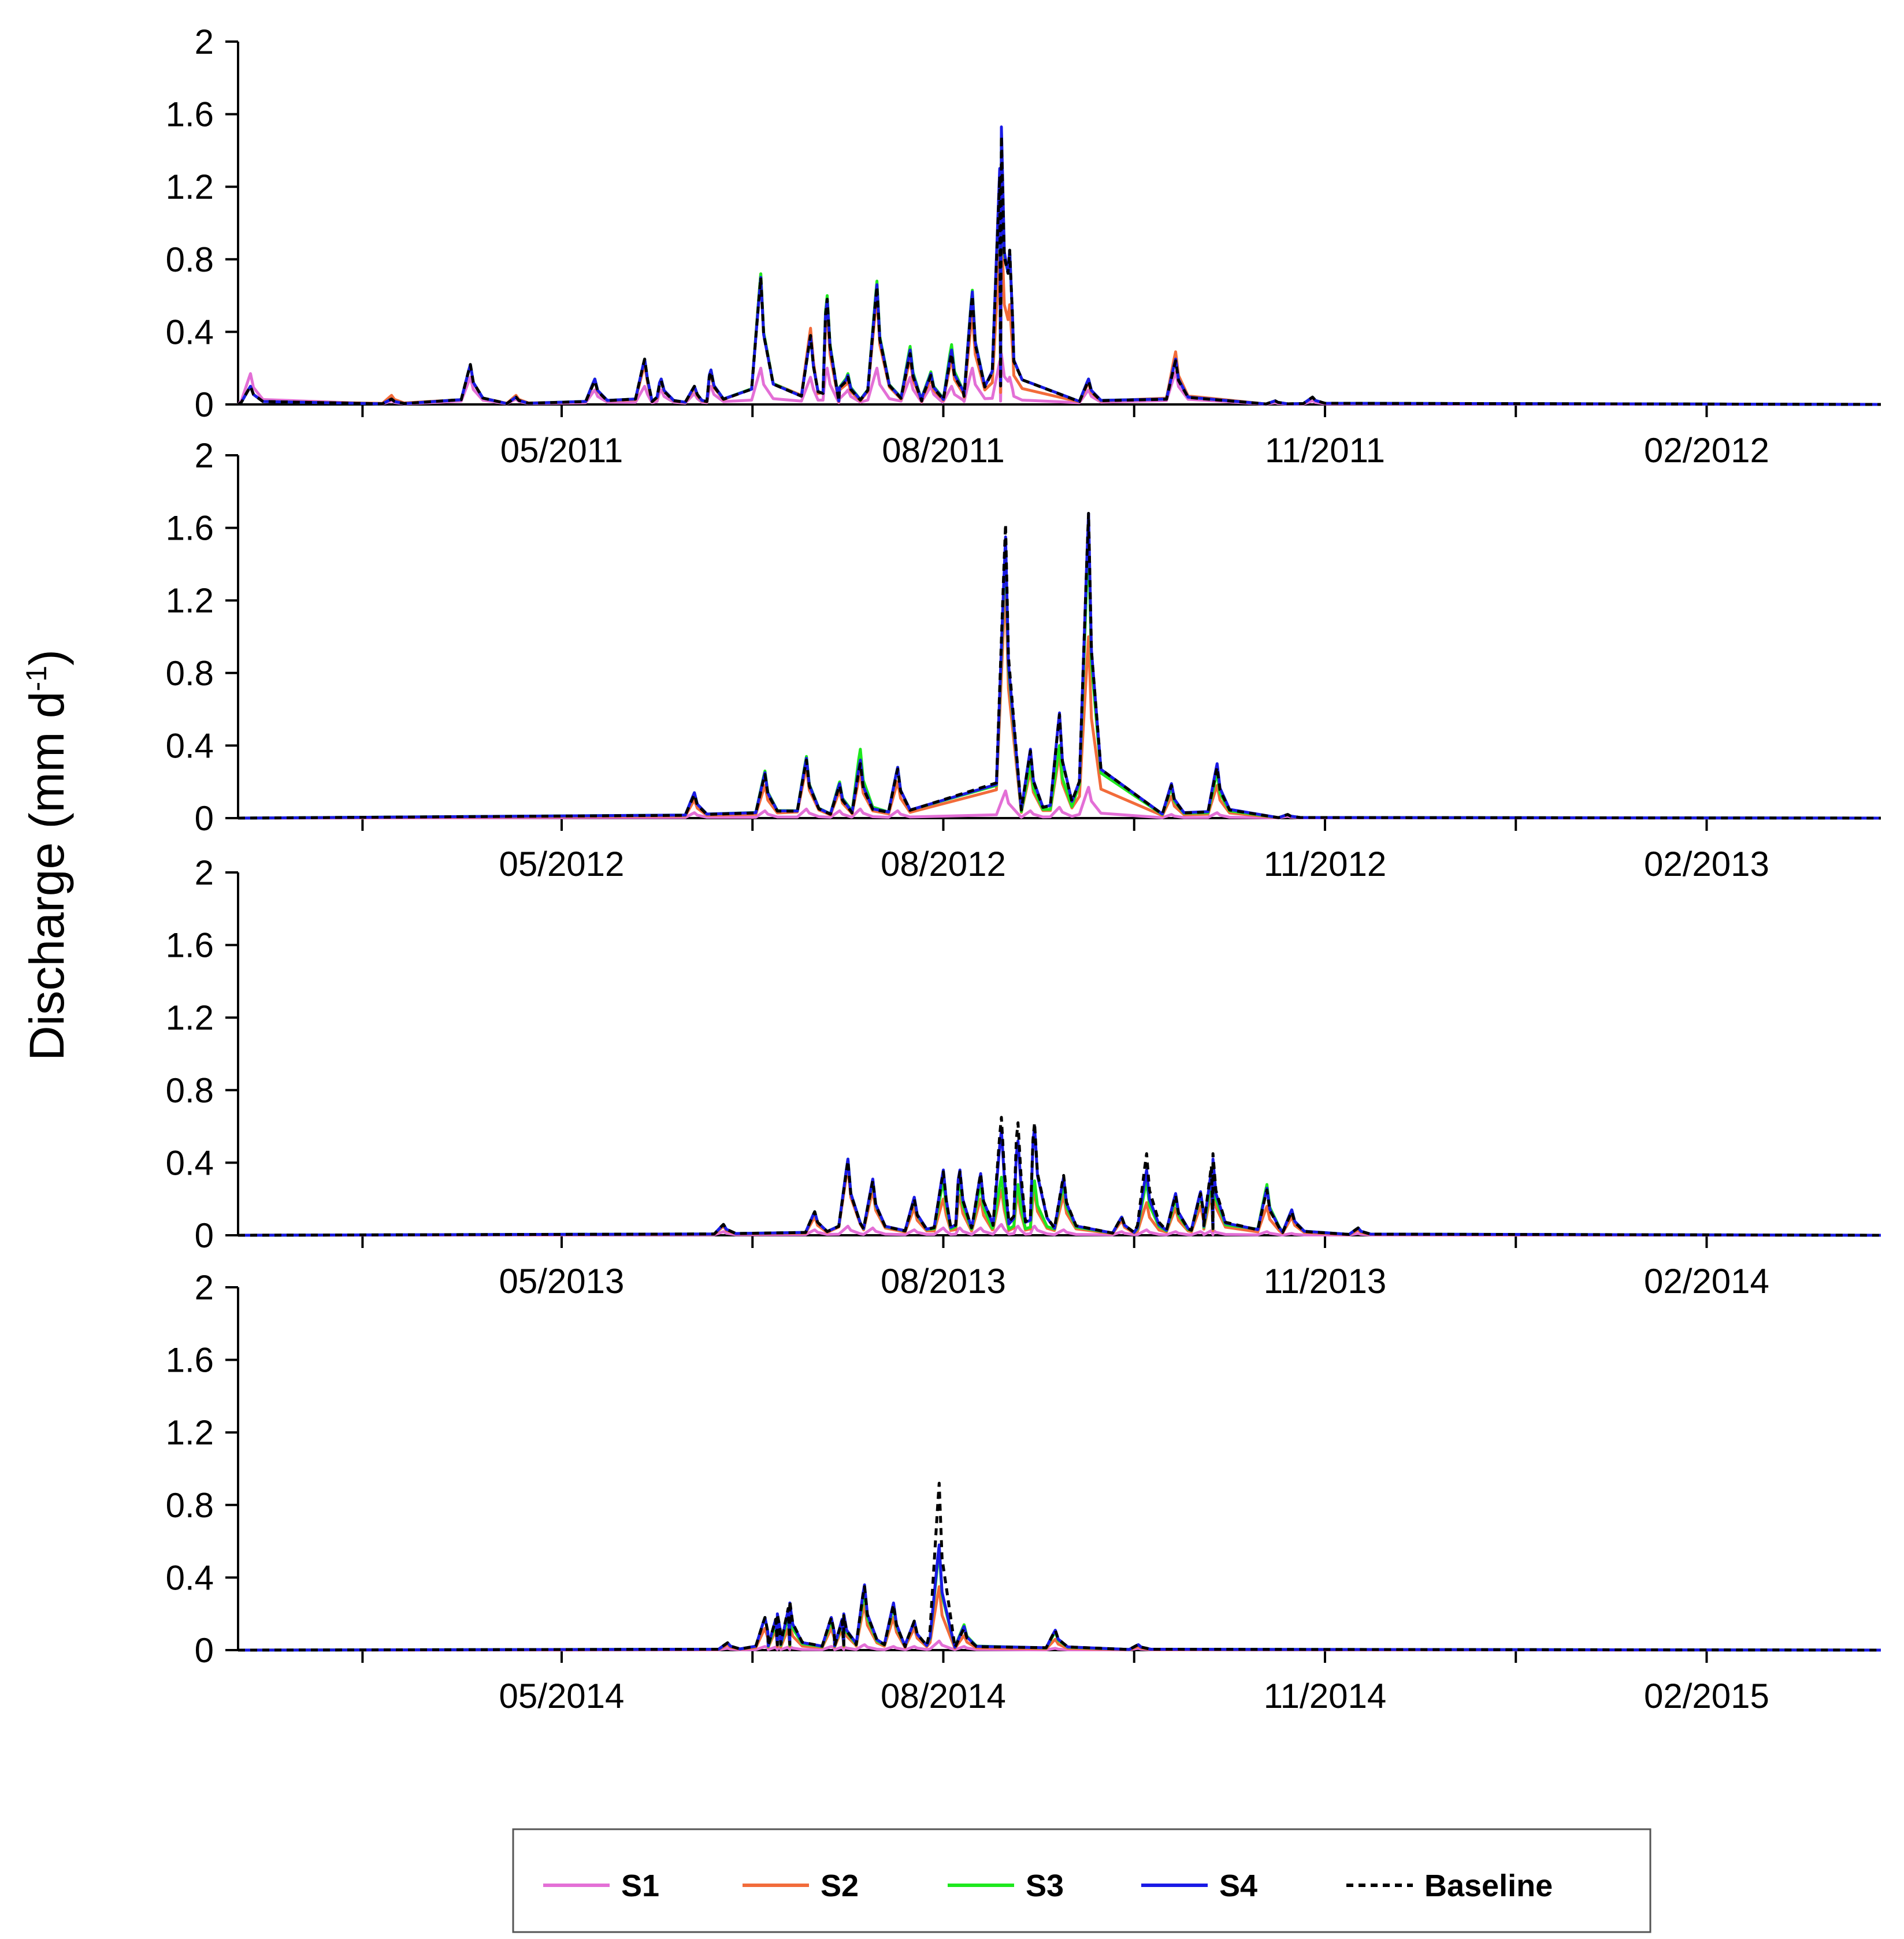  I want to click on x-tick-label: 08/2013, so click(943, 1281).